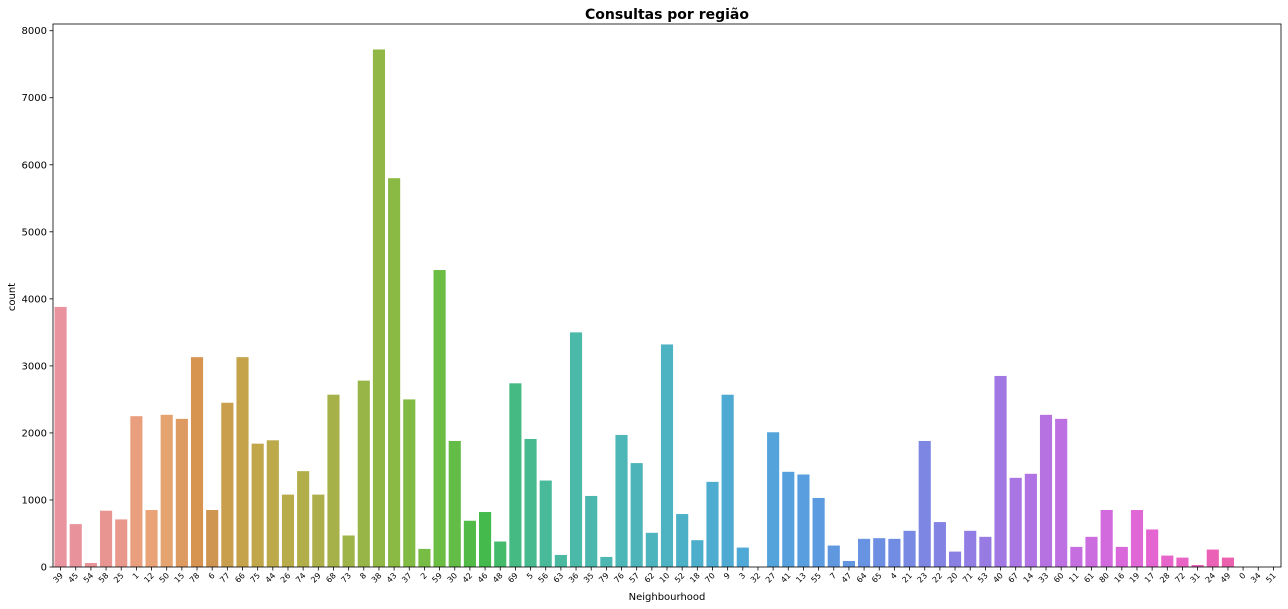  Describe the element at coordinates (1271, 578) in the screenshot. I see `x-tick-label: 51` at that location.